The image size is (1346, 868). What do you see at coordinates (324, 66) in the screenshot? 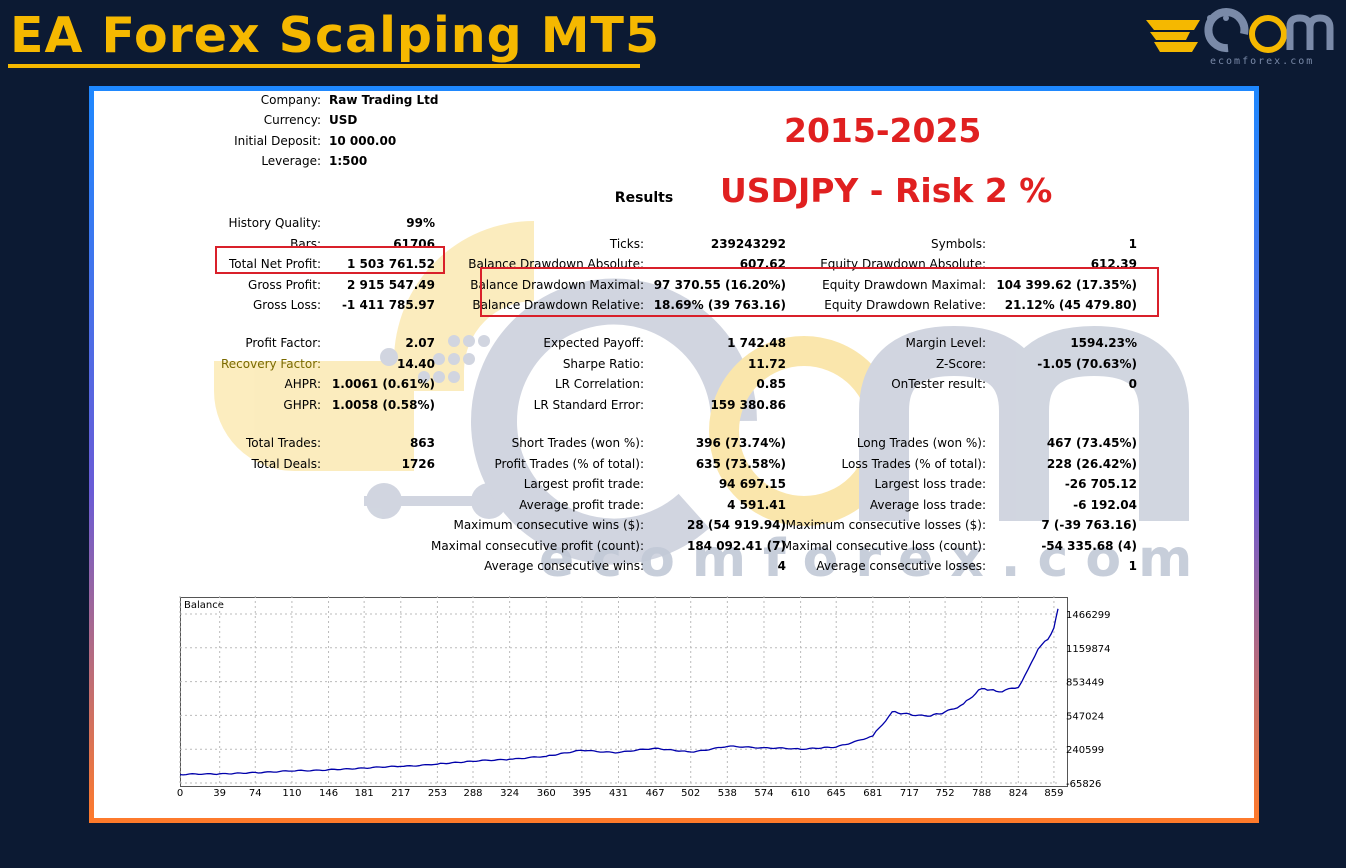
I see `title-underline` at bounding box center [324, 66].